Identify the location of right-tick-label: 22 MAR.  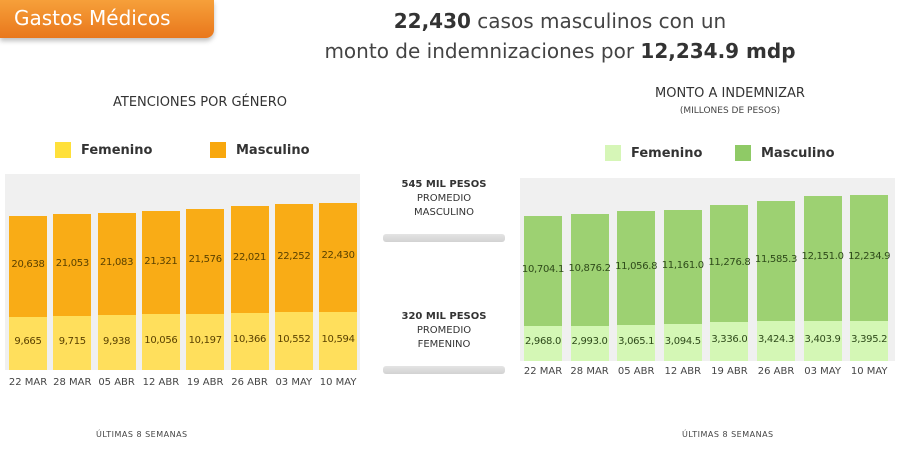
(543, 371).